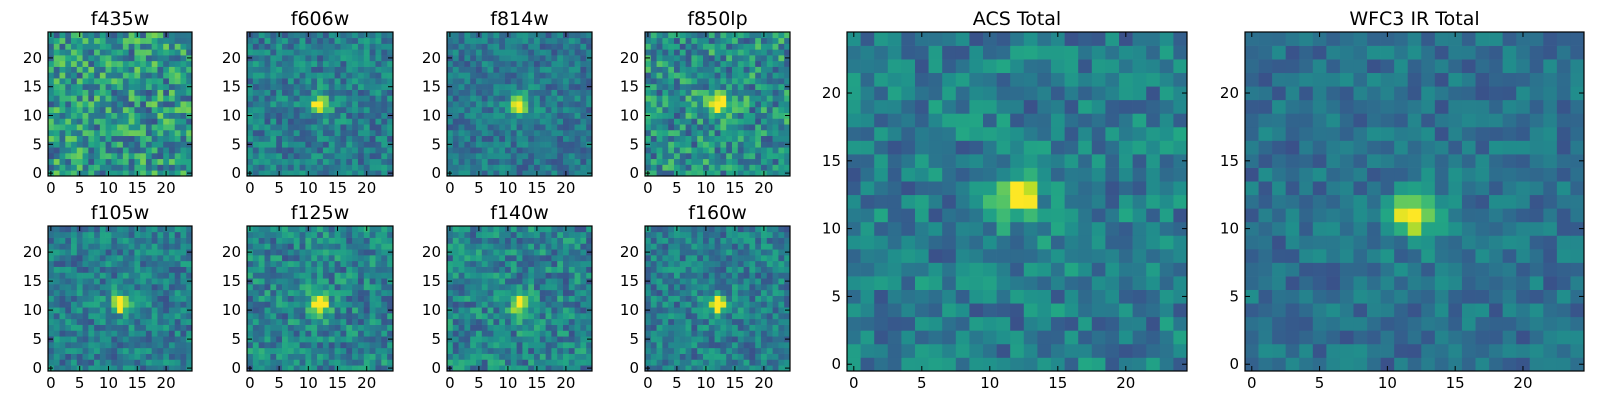 The image size is (1600, 400). What do you see at coordinates (32, 281) in the screenshot?
I see `y-tick-label: 15` at bounding box center [32, 281].